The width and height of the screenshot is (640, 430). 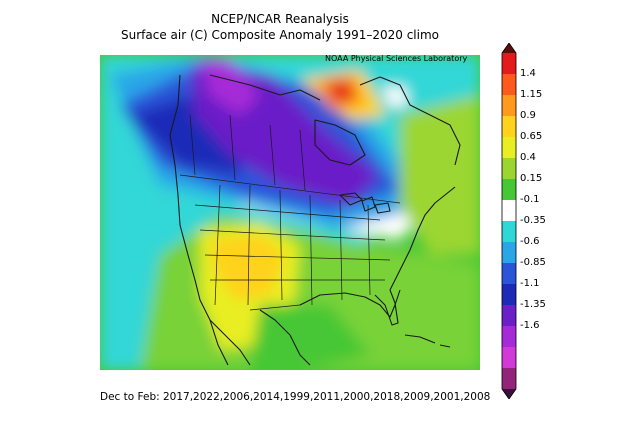 I want to click on east-coast-green-region, so click(x=440, y=175).